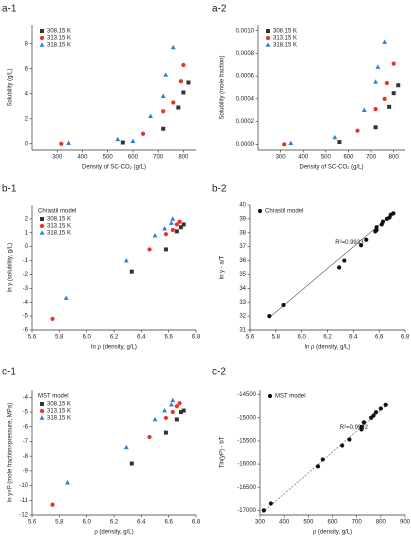  I want to click on y-tick-label: 8, so click(27, 44).